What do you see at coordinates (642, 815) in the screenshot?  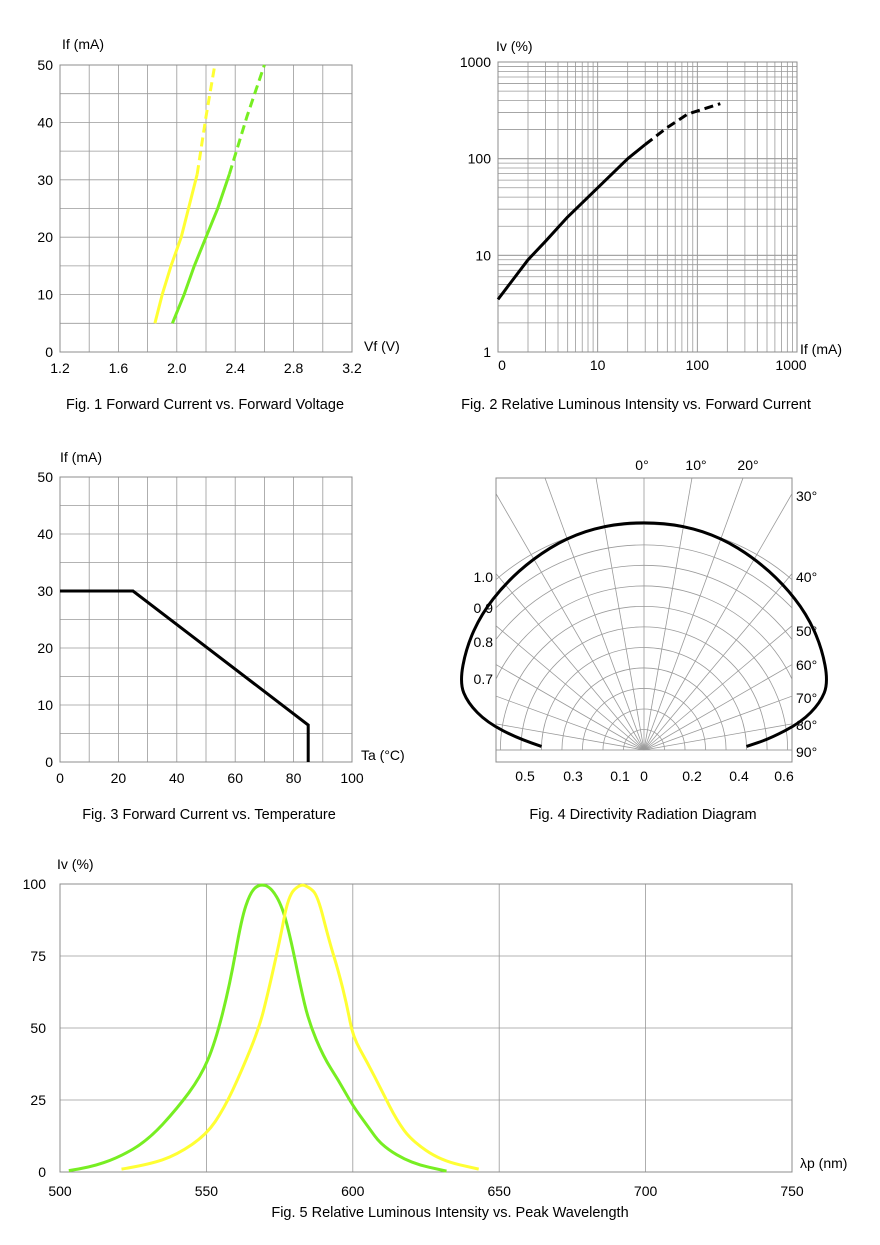 I see `figure-caption: Fig. 4 Directivity Radiation Diagram` at bounding box center [642, 815].